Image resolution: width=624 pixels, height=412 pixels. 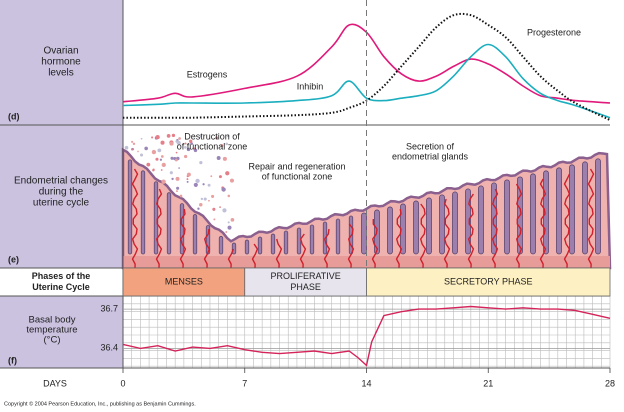 I want to click on series-label: Estrogens, so click(x=207, y=74).